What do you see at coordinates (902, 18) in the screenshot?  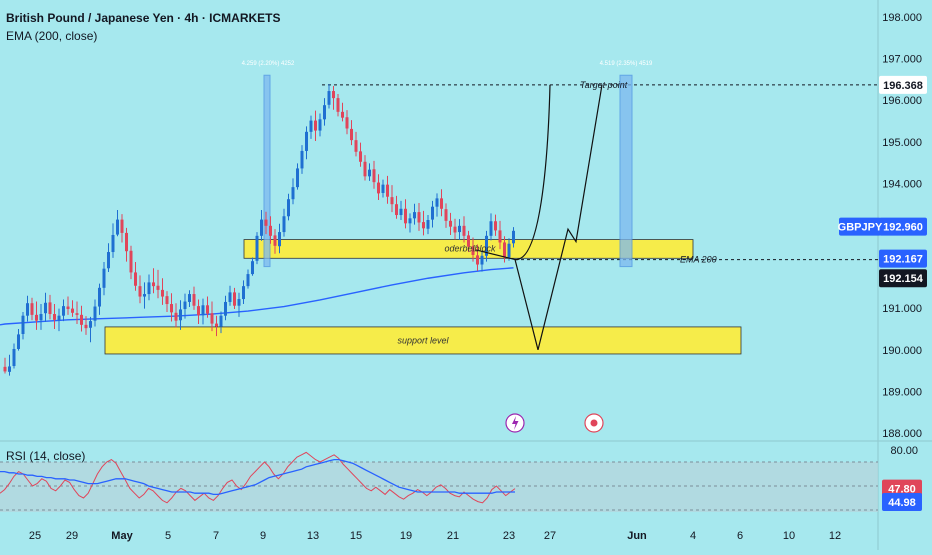 I see `price-tick-label: 198.000` at bounding box center [902, 18].